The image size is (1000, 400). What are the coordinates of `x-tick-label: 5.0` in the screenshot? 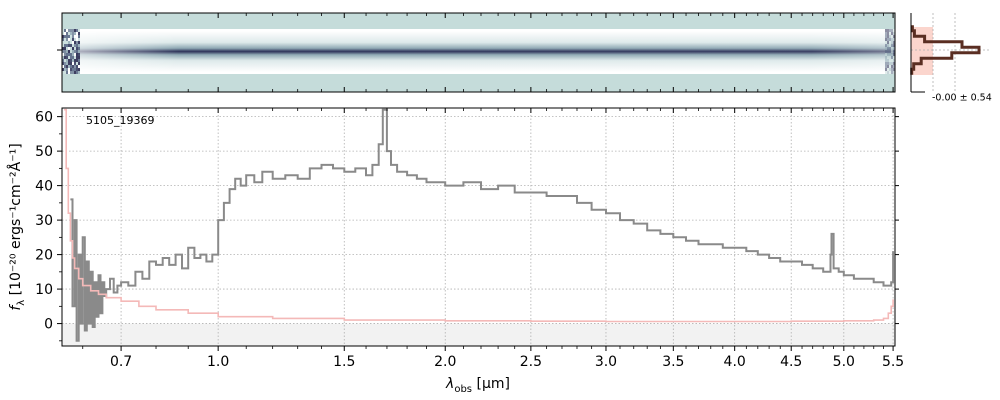 It's located at (844, 362).